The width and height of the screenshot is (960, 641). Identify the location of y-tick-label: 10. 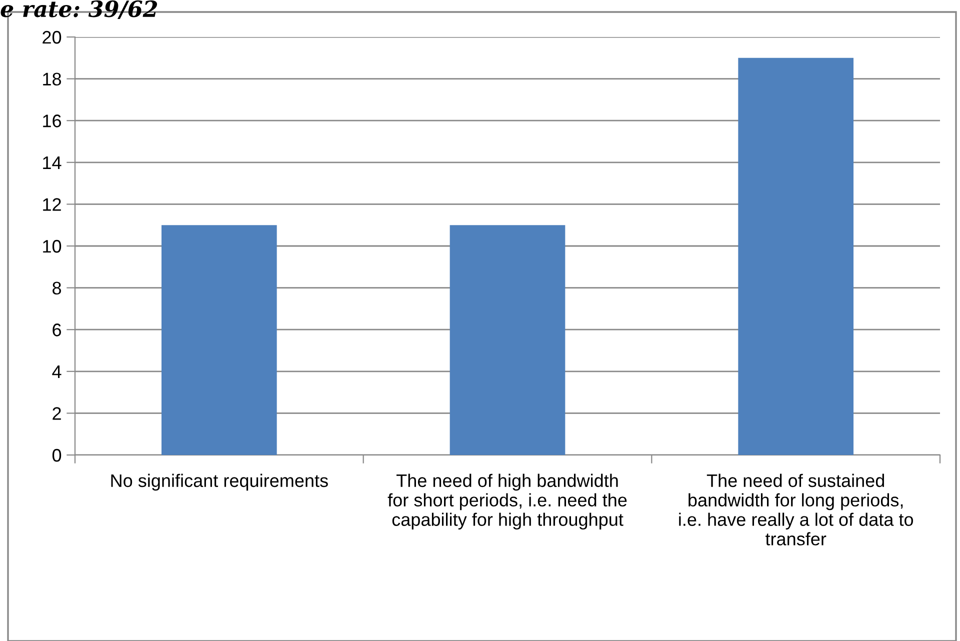
(52, 246).